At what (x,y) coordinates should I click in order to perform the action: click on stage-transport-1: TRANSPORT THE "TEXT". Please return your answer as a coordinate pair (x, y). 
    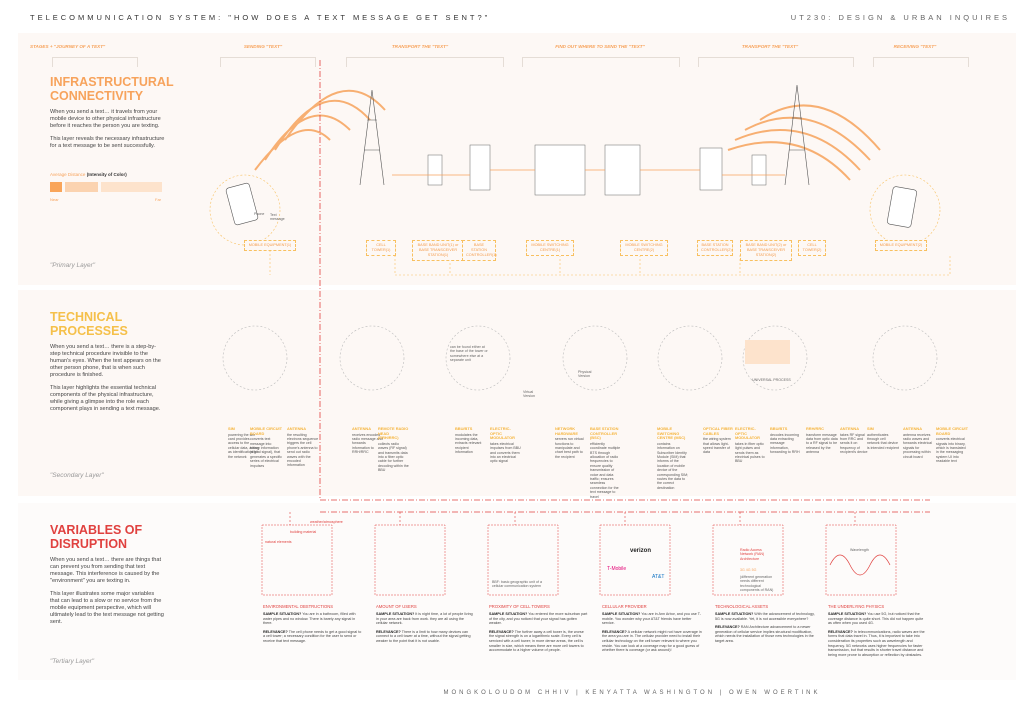
    Looking at the image, I should click on (420, 46).